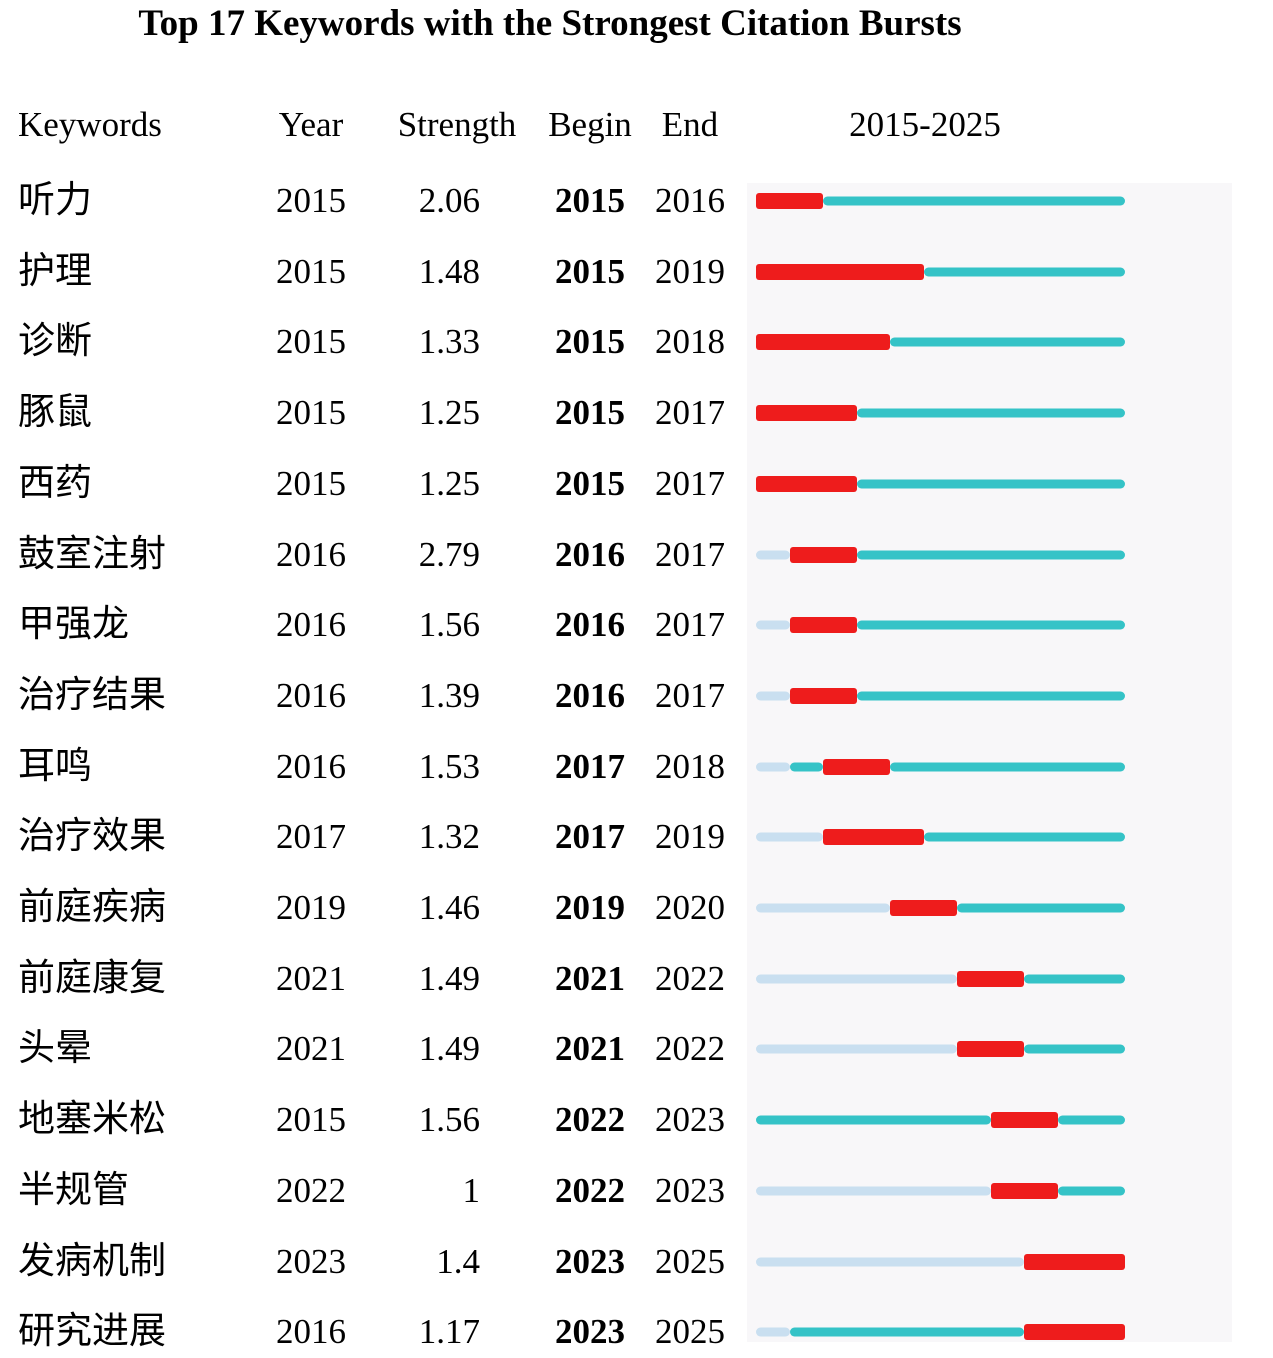  Describe the element at coordinates (636, 908) in the screenshot. I see `table-row: 前庭疾病 2019 1.46 2019 2020` at that location.